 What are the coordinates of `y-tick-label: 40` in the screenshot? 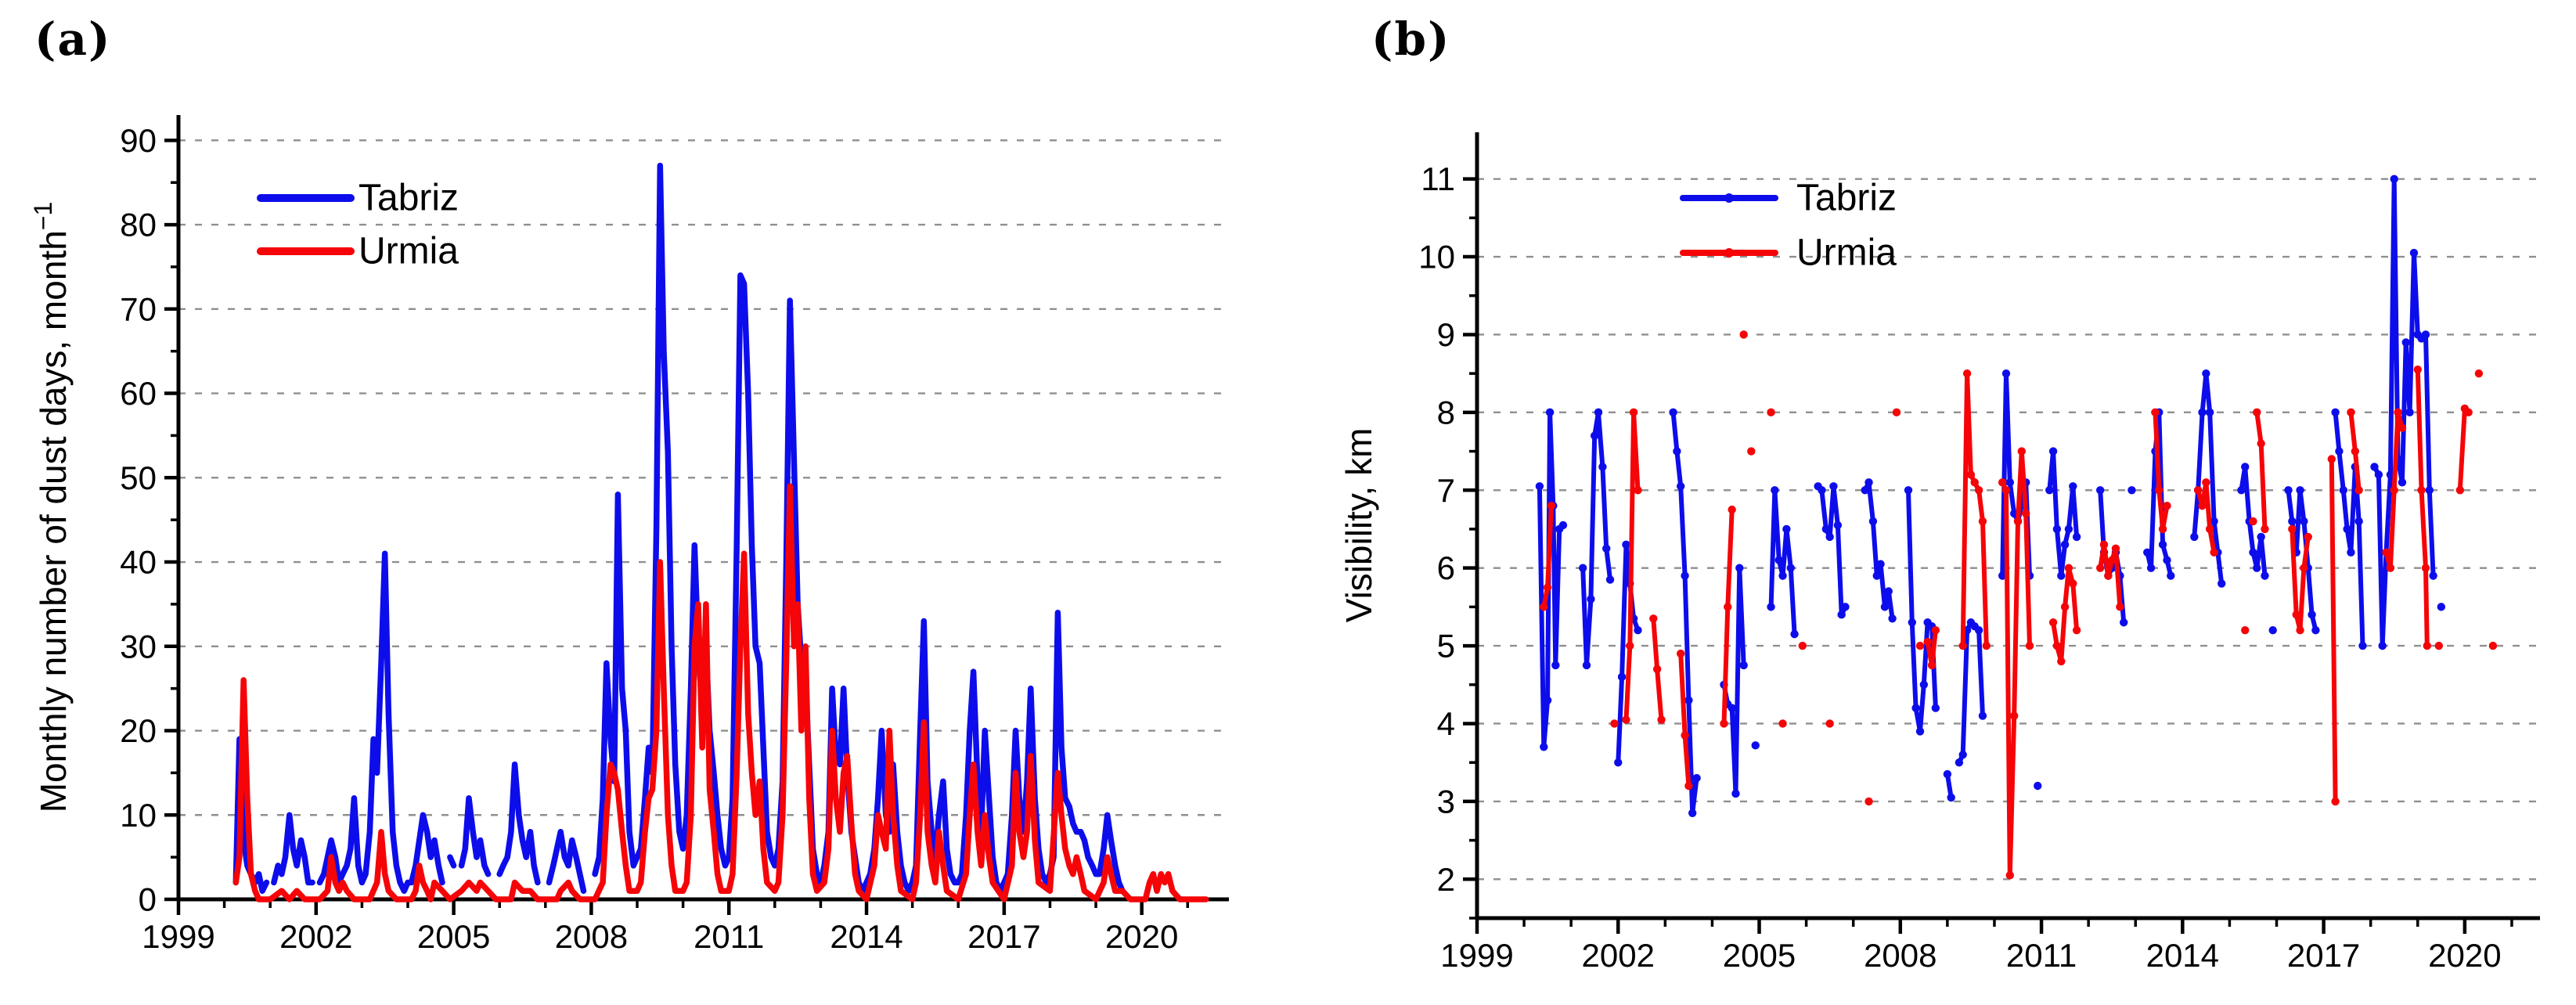 It's located at (138, 562).